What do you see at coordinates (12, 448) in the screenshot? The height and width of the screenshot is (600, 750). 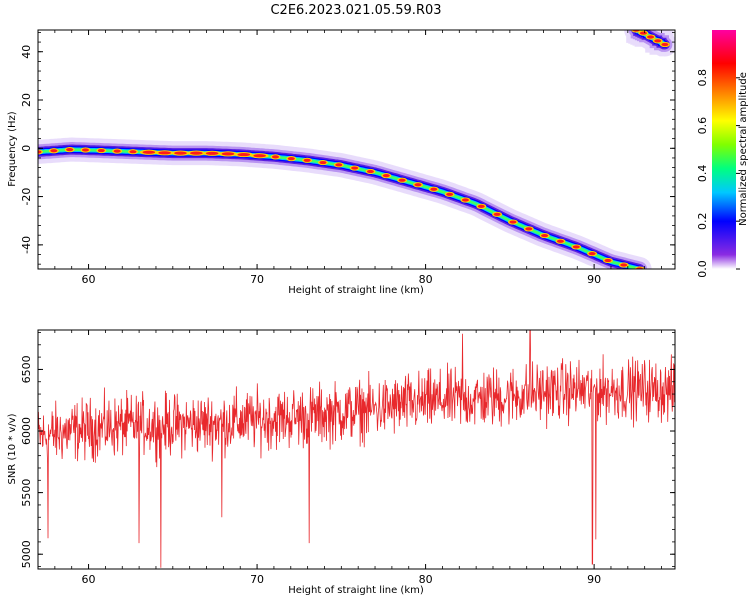 I see `snr-ylabel: SNR (10 * v/v)` at bounding box center [12, 448].